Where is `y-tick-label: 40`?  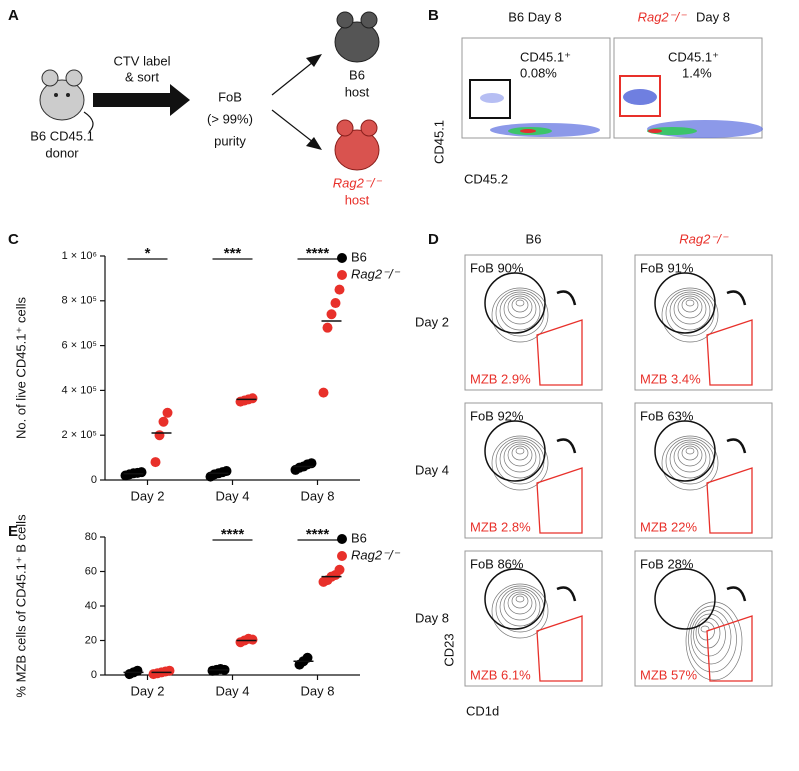
y-tick-label: 40 is located at coordinates (91, 606).